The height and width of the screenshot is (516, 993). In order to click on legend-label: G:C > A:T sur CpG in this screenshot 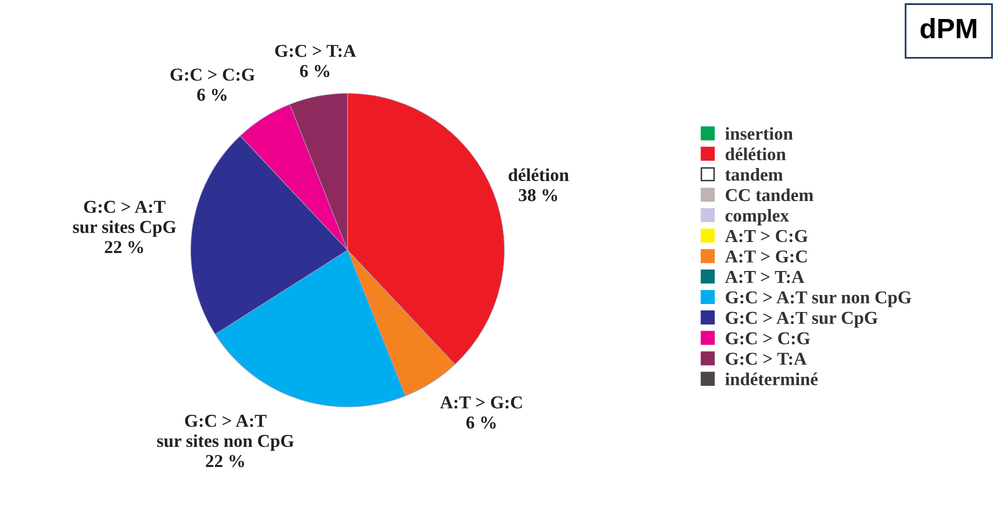, I will do `click(802, 320)`.